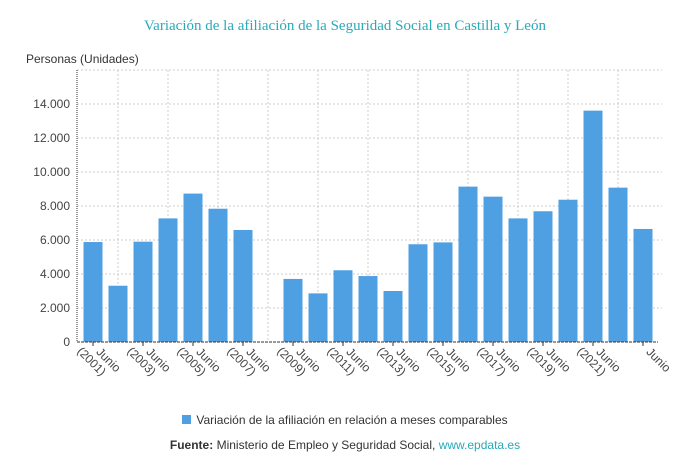 The height and width of the screenshot is (461, 690). What do you see at coordinates (191, 445) in the screenshot?
I see `source-label: Fuente:` at bounding box center [191, 445].